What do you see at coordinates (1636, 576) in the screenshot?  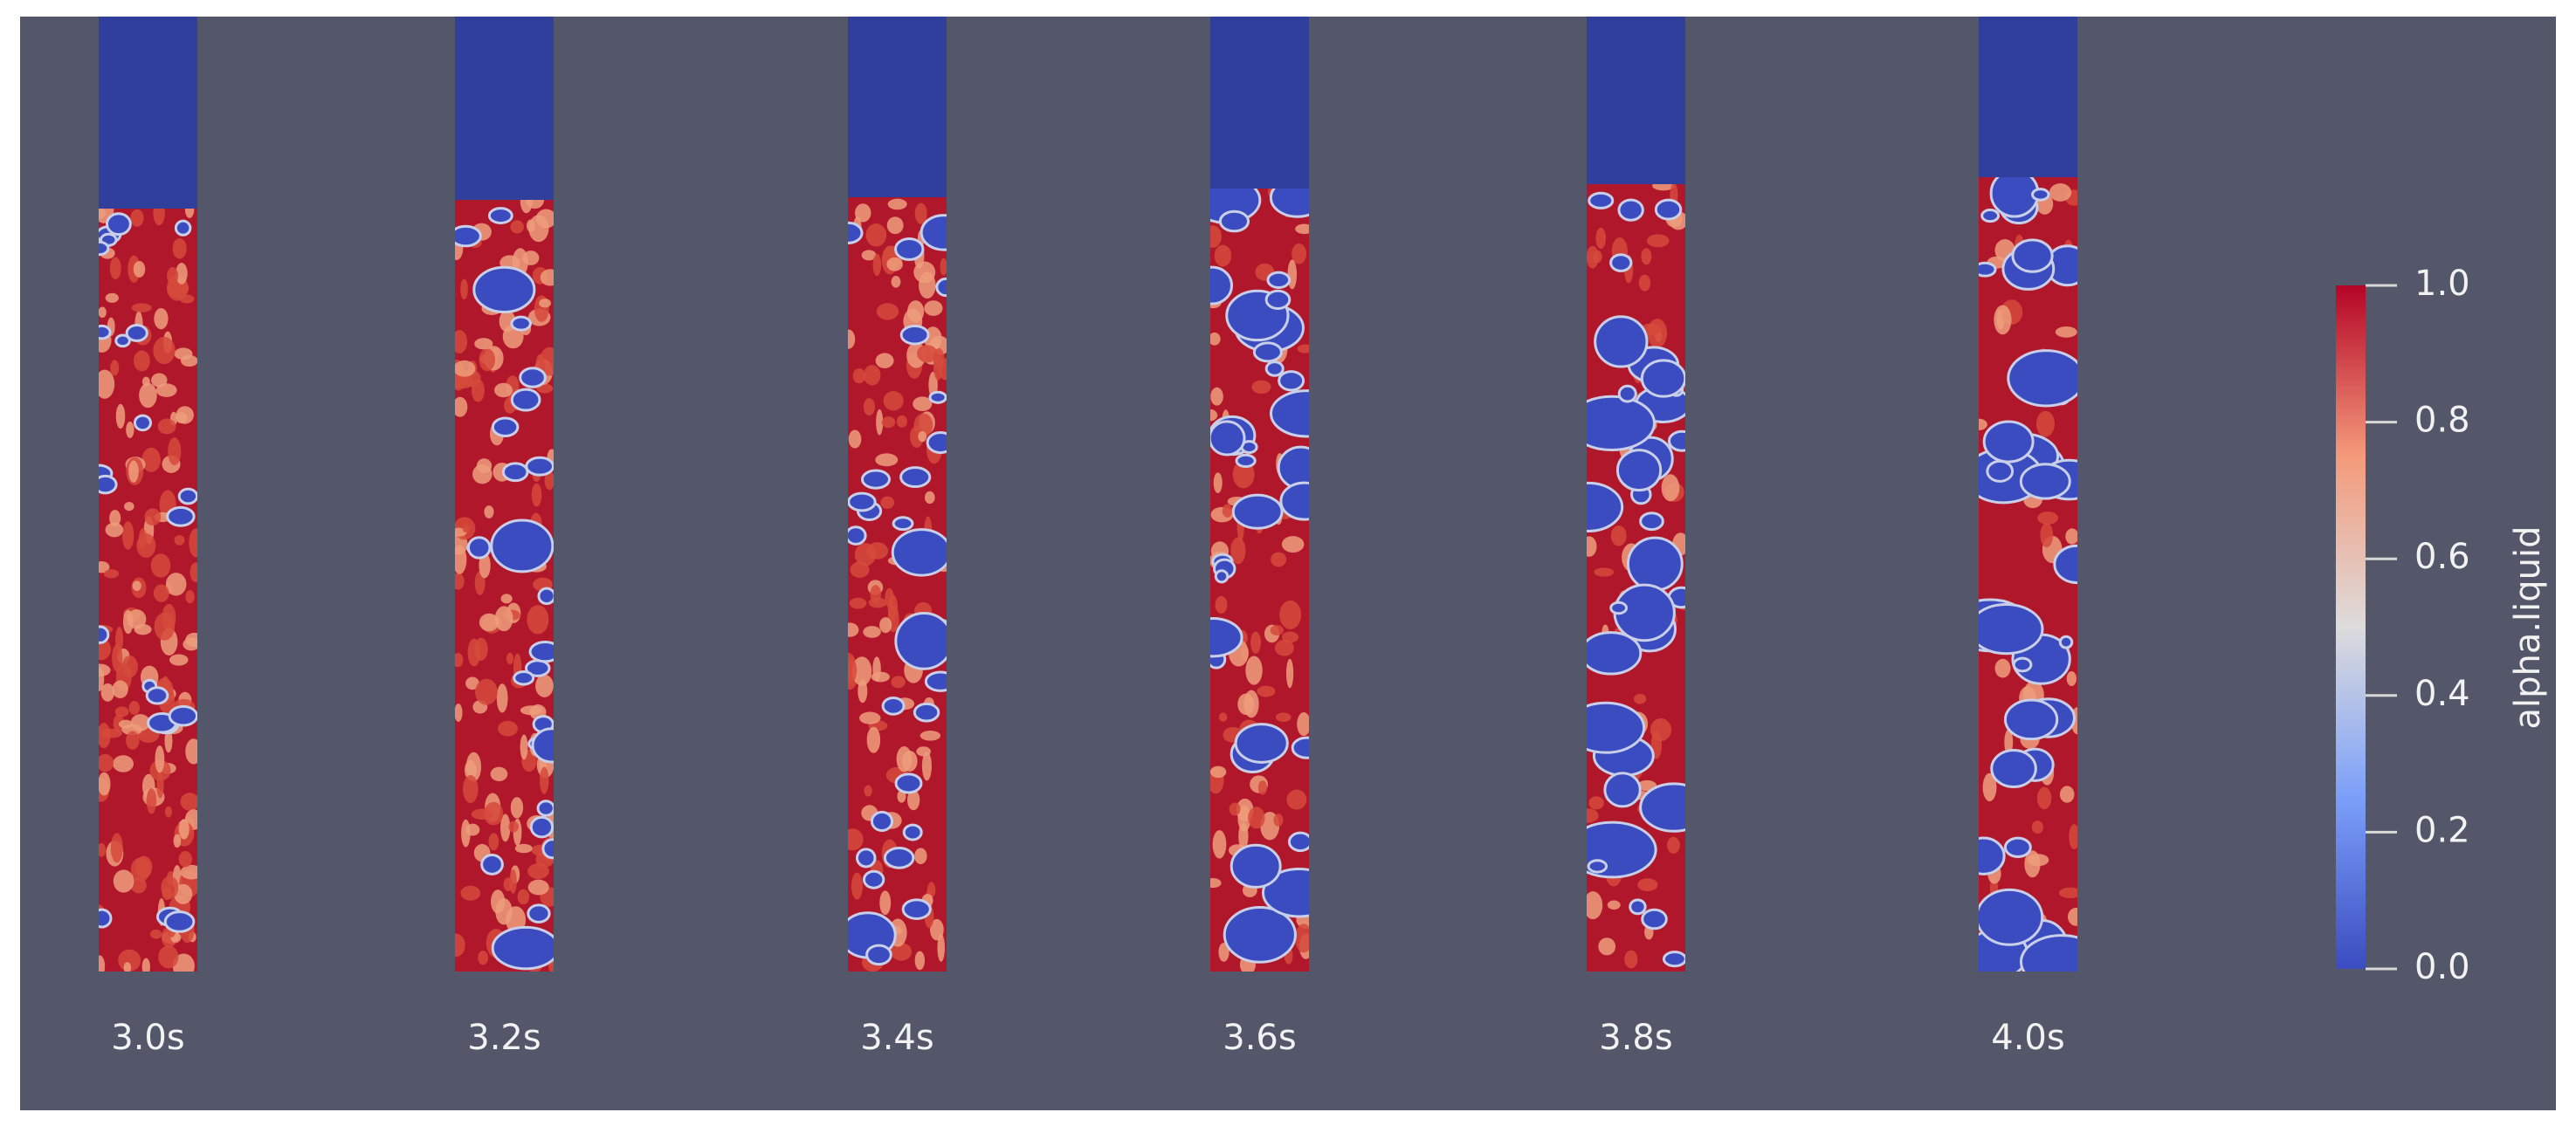 I see `bubbles` at bounding box center [1636, 576].